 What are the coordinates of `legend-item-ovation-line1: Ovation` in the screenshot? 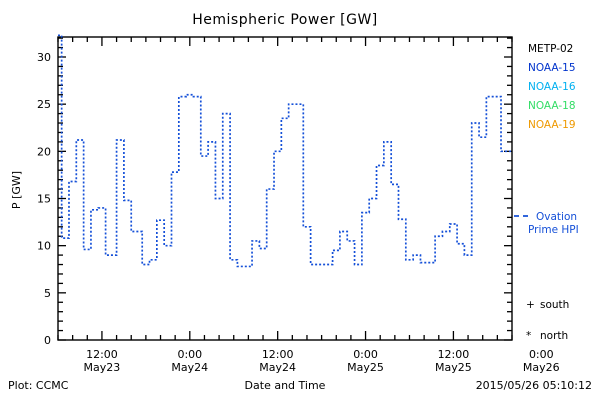 It's located at (556, 217).